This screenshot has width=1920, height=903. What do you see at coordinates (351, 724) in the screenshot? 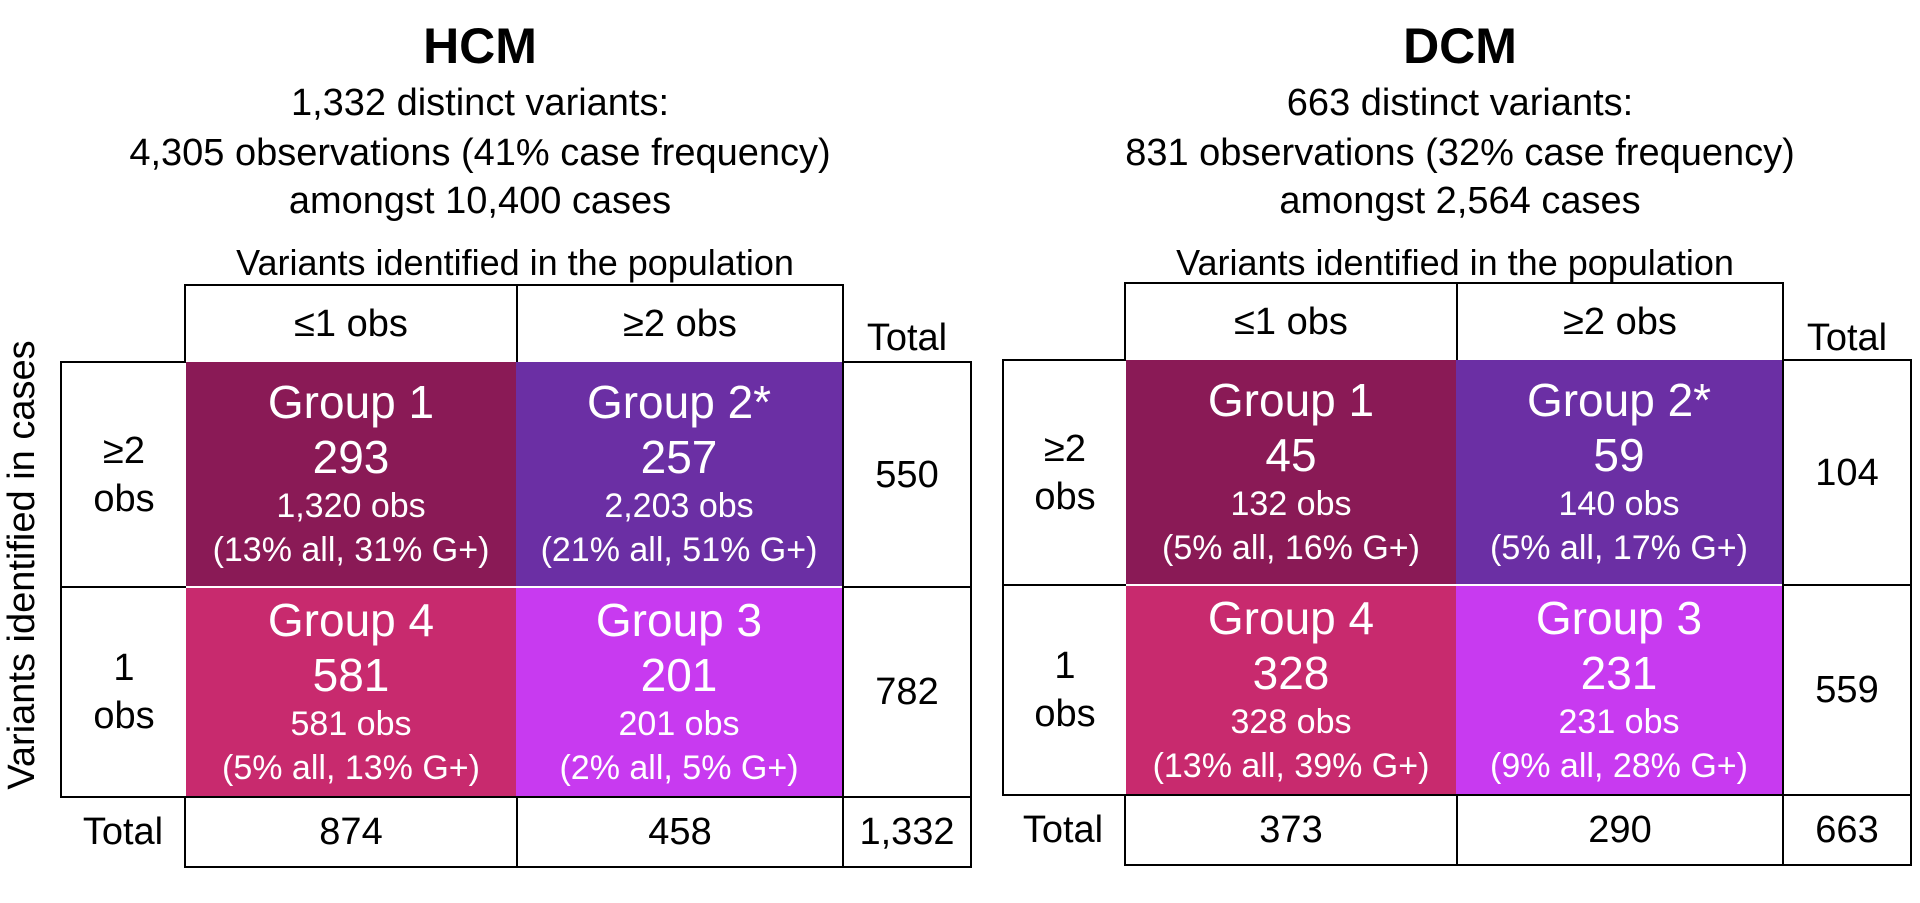
I see `group-observations: 581 obs` at bounding box center [351, 724].